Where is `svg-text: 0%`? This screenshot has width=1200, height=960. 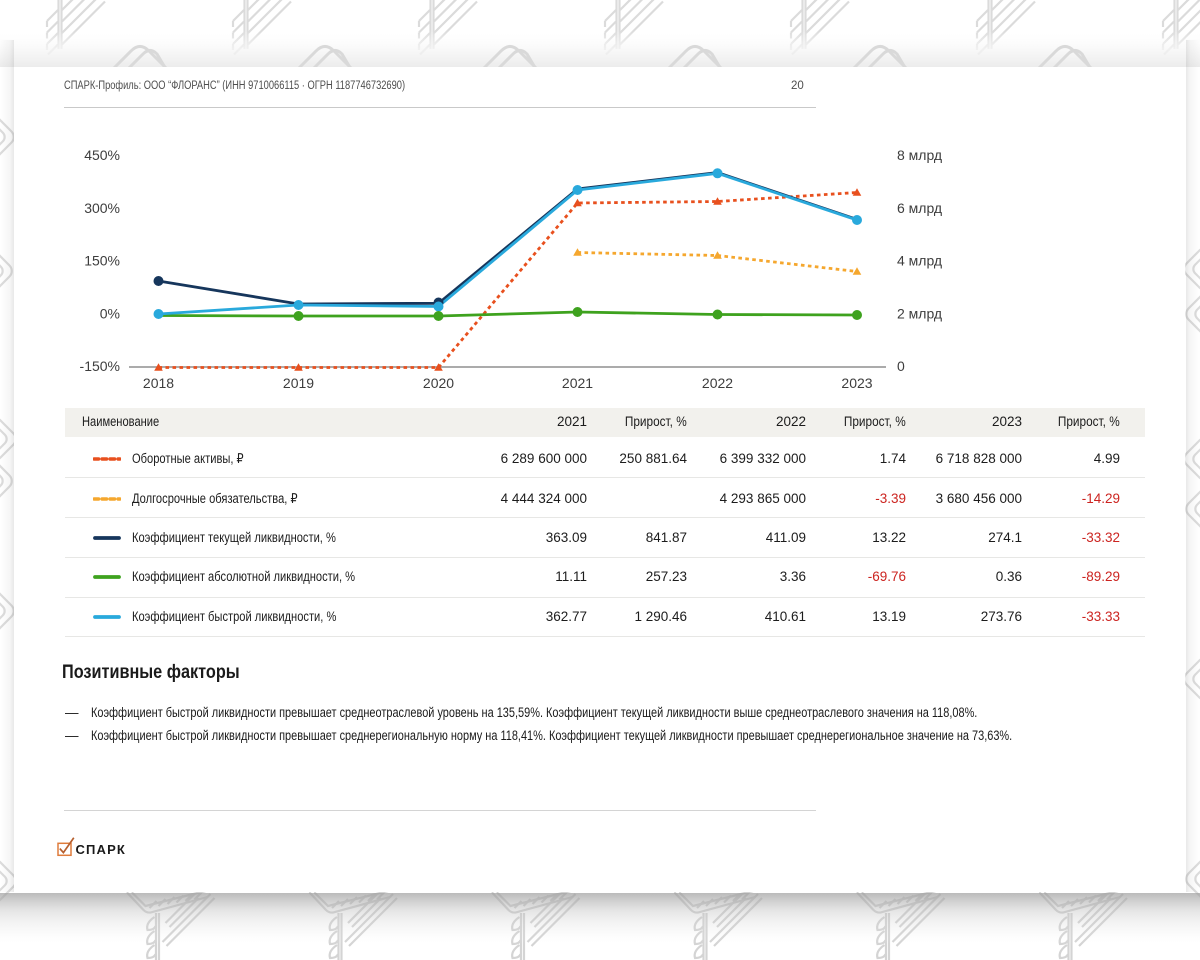
svg-text: 0% is located at coordinates (110, 313).